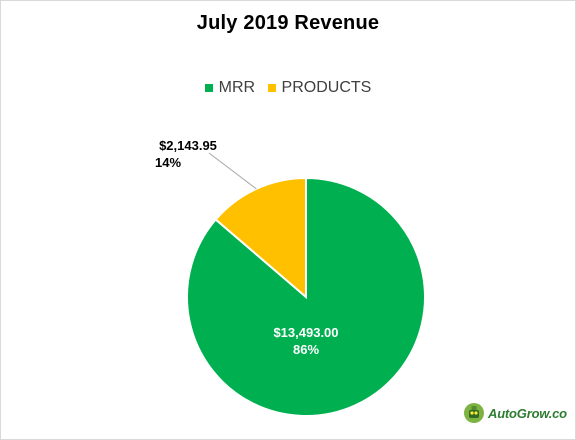 The width and height of the screenshot is (576, 440). I want to click on legend-item-products: PRODUCTS, so click(319, 88).